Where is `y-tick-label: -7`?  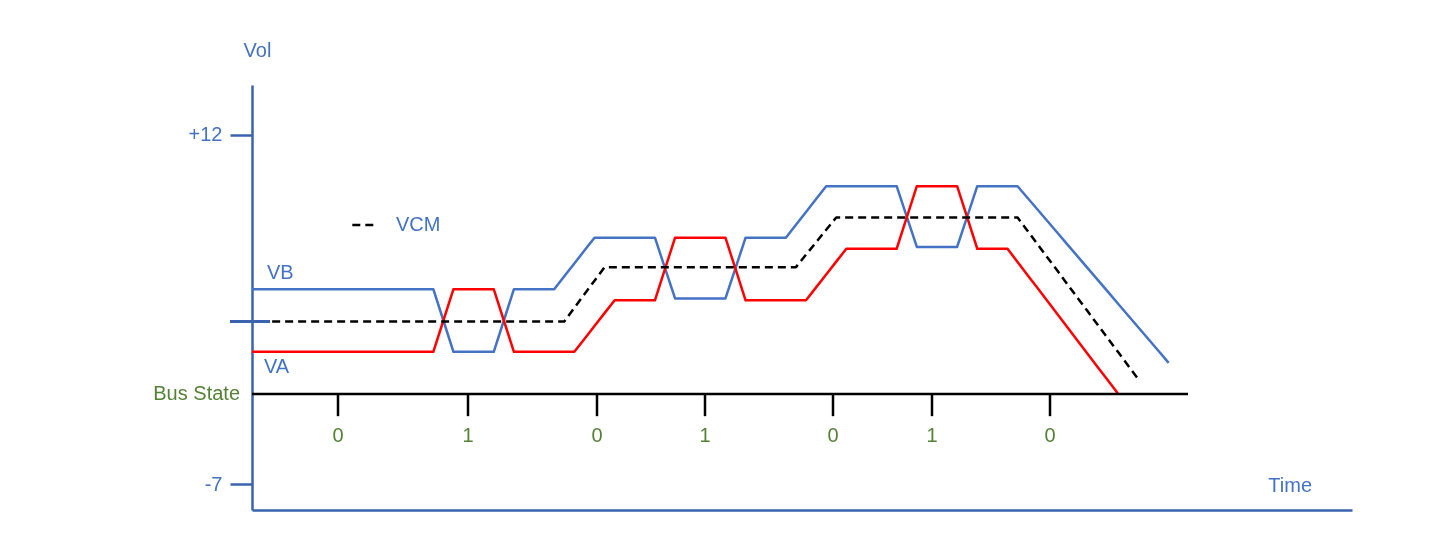
y-tick-label: -7 is located at coordinates (213, 483).